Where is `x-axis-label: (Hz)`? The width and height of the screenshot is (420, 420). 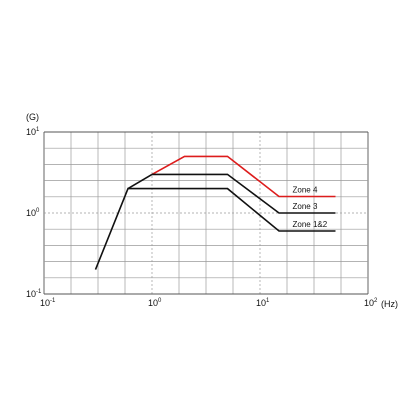
x-axis-label: (Hz) is located at coordinates (389, 304).